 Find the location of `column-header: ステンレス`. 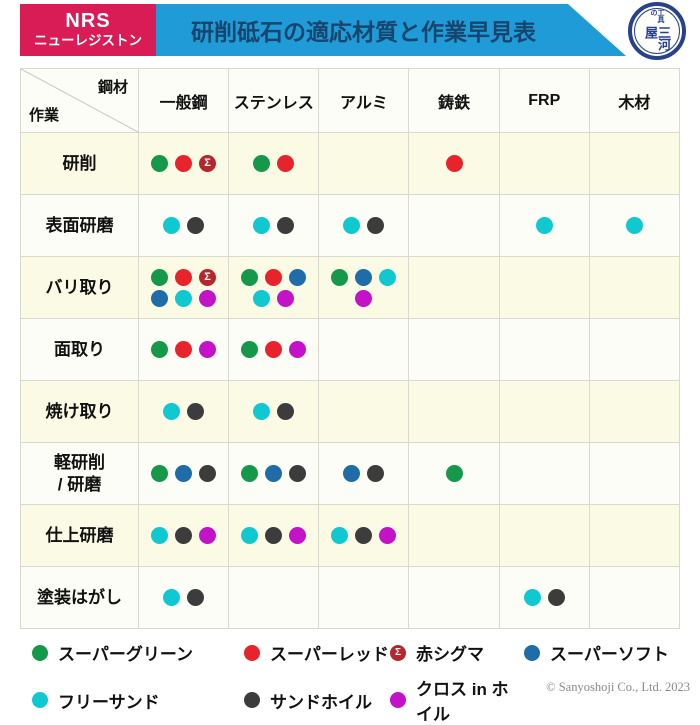

column-header: ステンレス is located at coordinates (274, 101).